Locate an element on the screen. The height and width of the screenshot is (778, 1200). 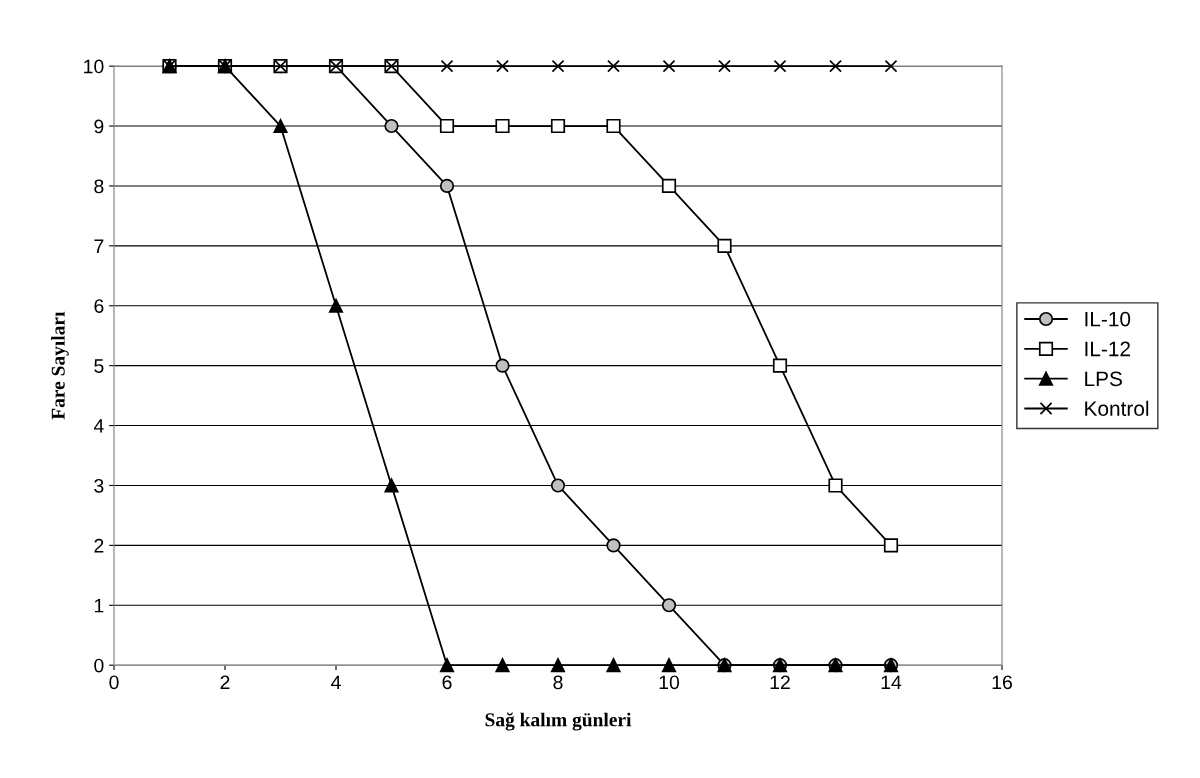
y-axis-title: Fare Sayıları is located at coordinates (60, 365).